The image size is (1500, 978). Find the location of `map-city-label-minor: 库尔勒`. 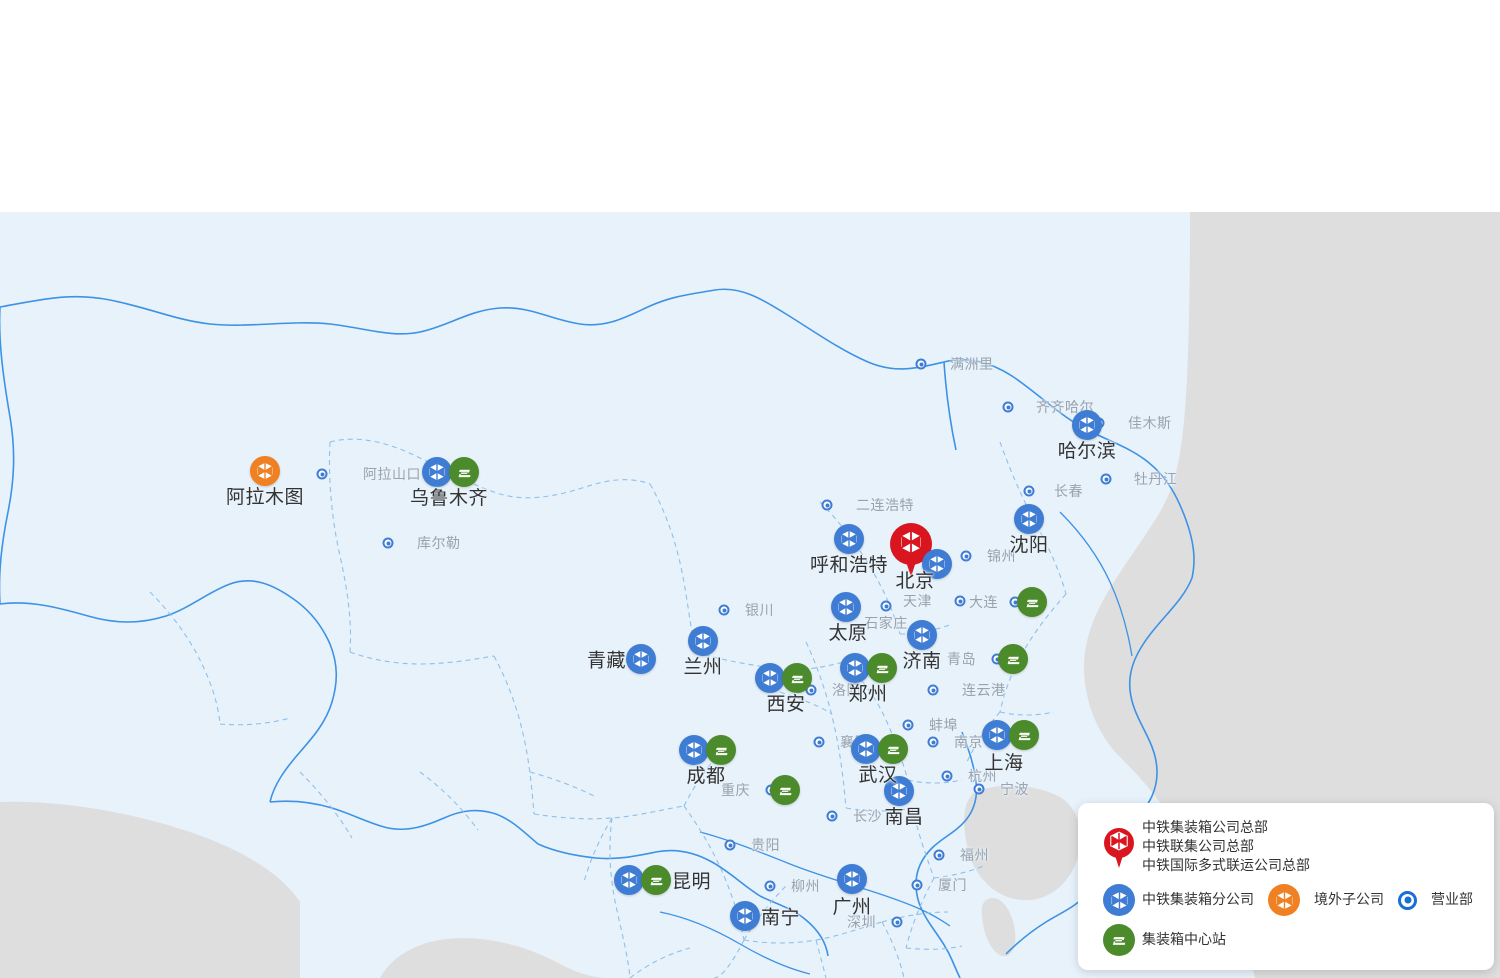

map-city-label-minor: 库尔勒 is located at coordinates (439, 544).